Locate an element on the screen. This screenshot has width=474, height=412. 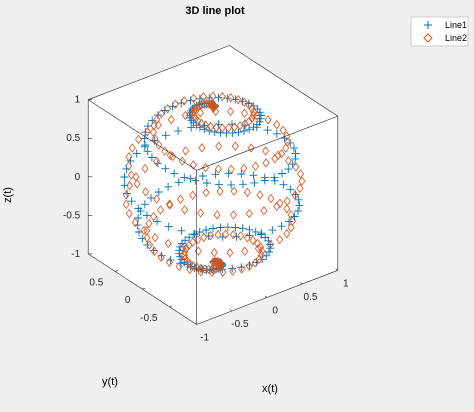
y-tick is located at coordinates (117, 271).